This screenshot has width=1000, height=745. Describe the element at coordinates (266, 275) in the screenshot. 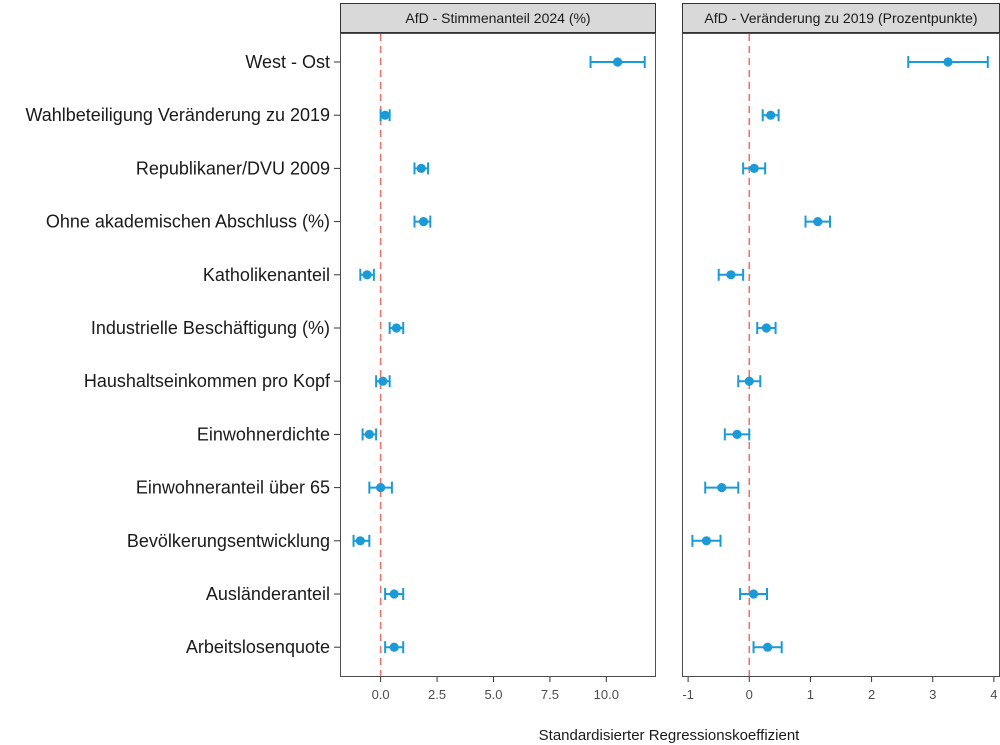

I see `category-label: Katholikenanteil` at that location.